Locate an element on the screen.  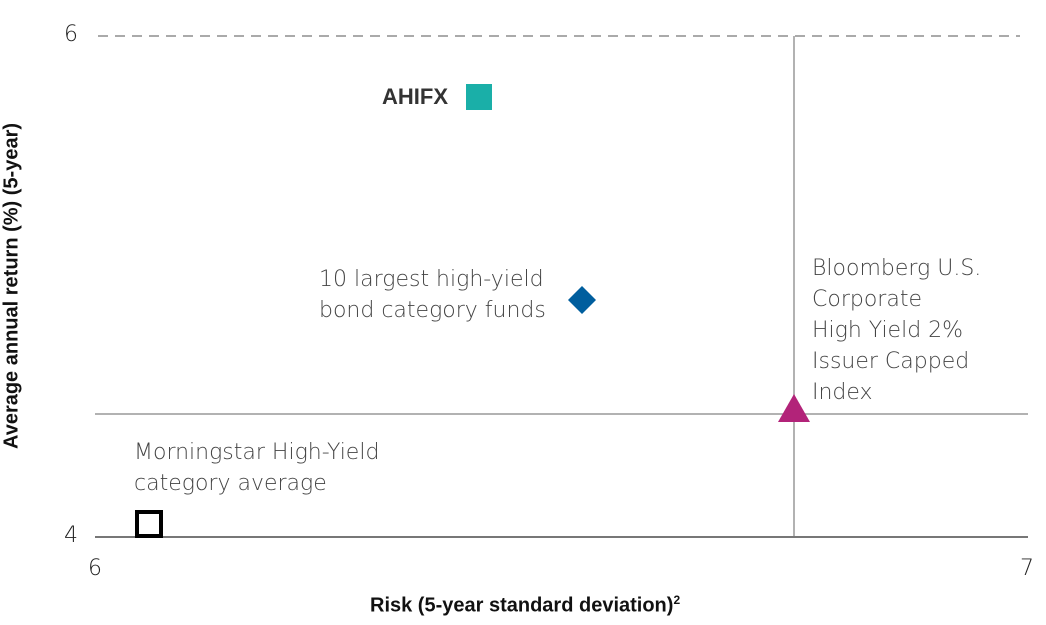
x-tick-right: 7 is located at coordinates (1027, 568).